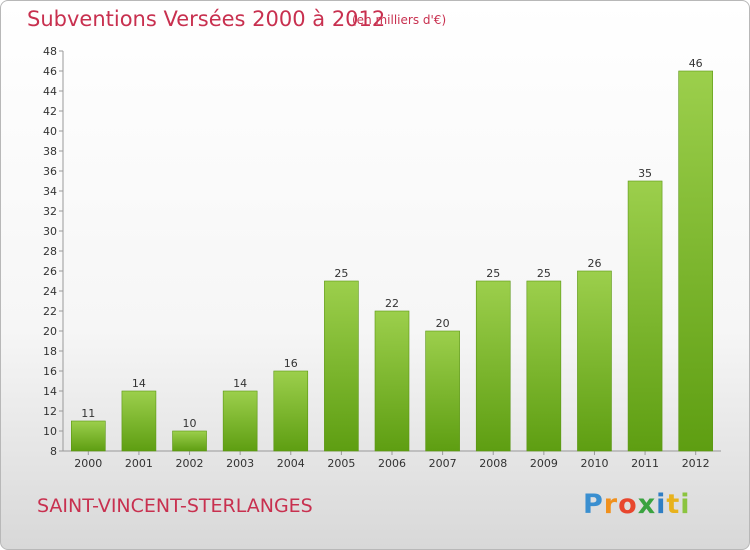 The height and width of the screenshot is (550, 750). What do you see at coordinates (544, 273) in the screenshot?
I see `data-label-2009: 25` at bounding box center [544, 273].